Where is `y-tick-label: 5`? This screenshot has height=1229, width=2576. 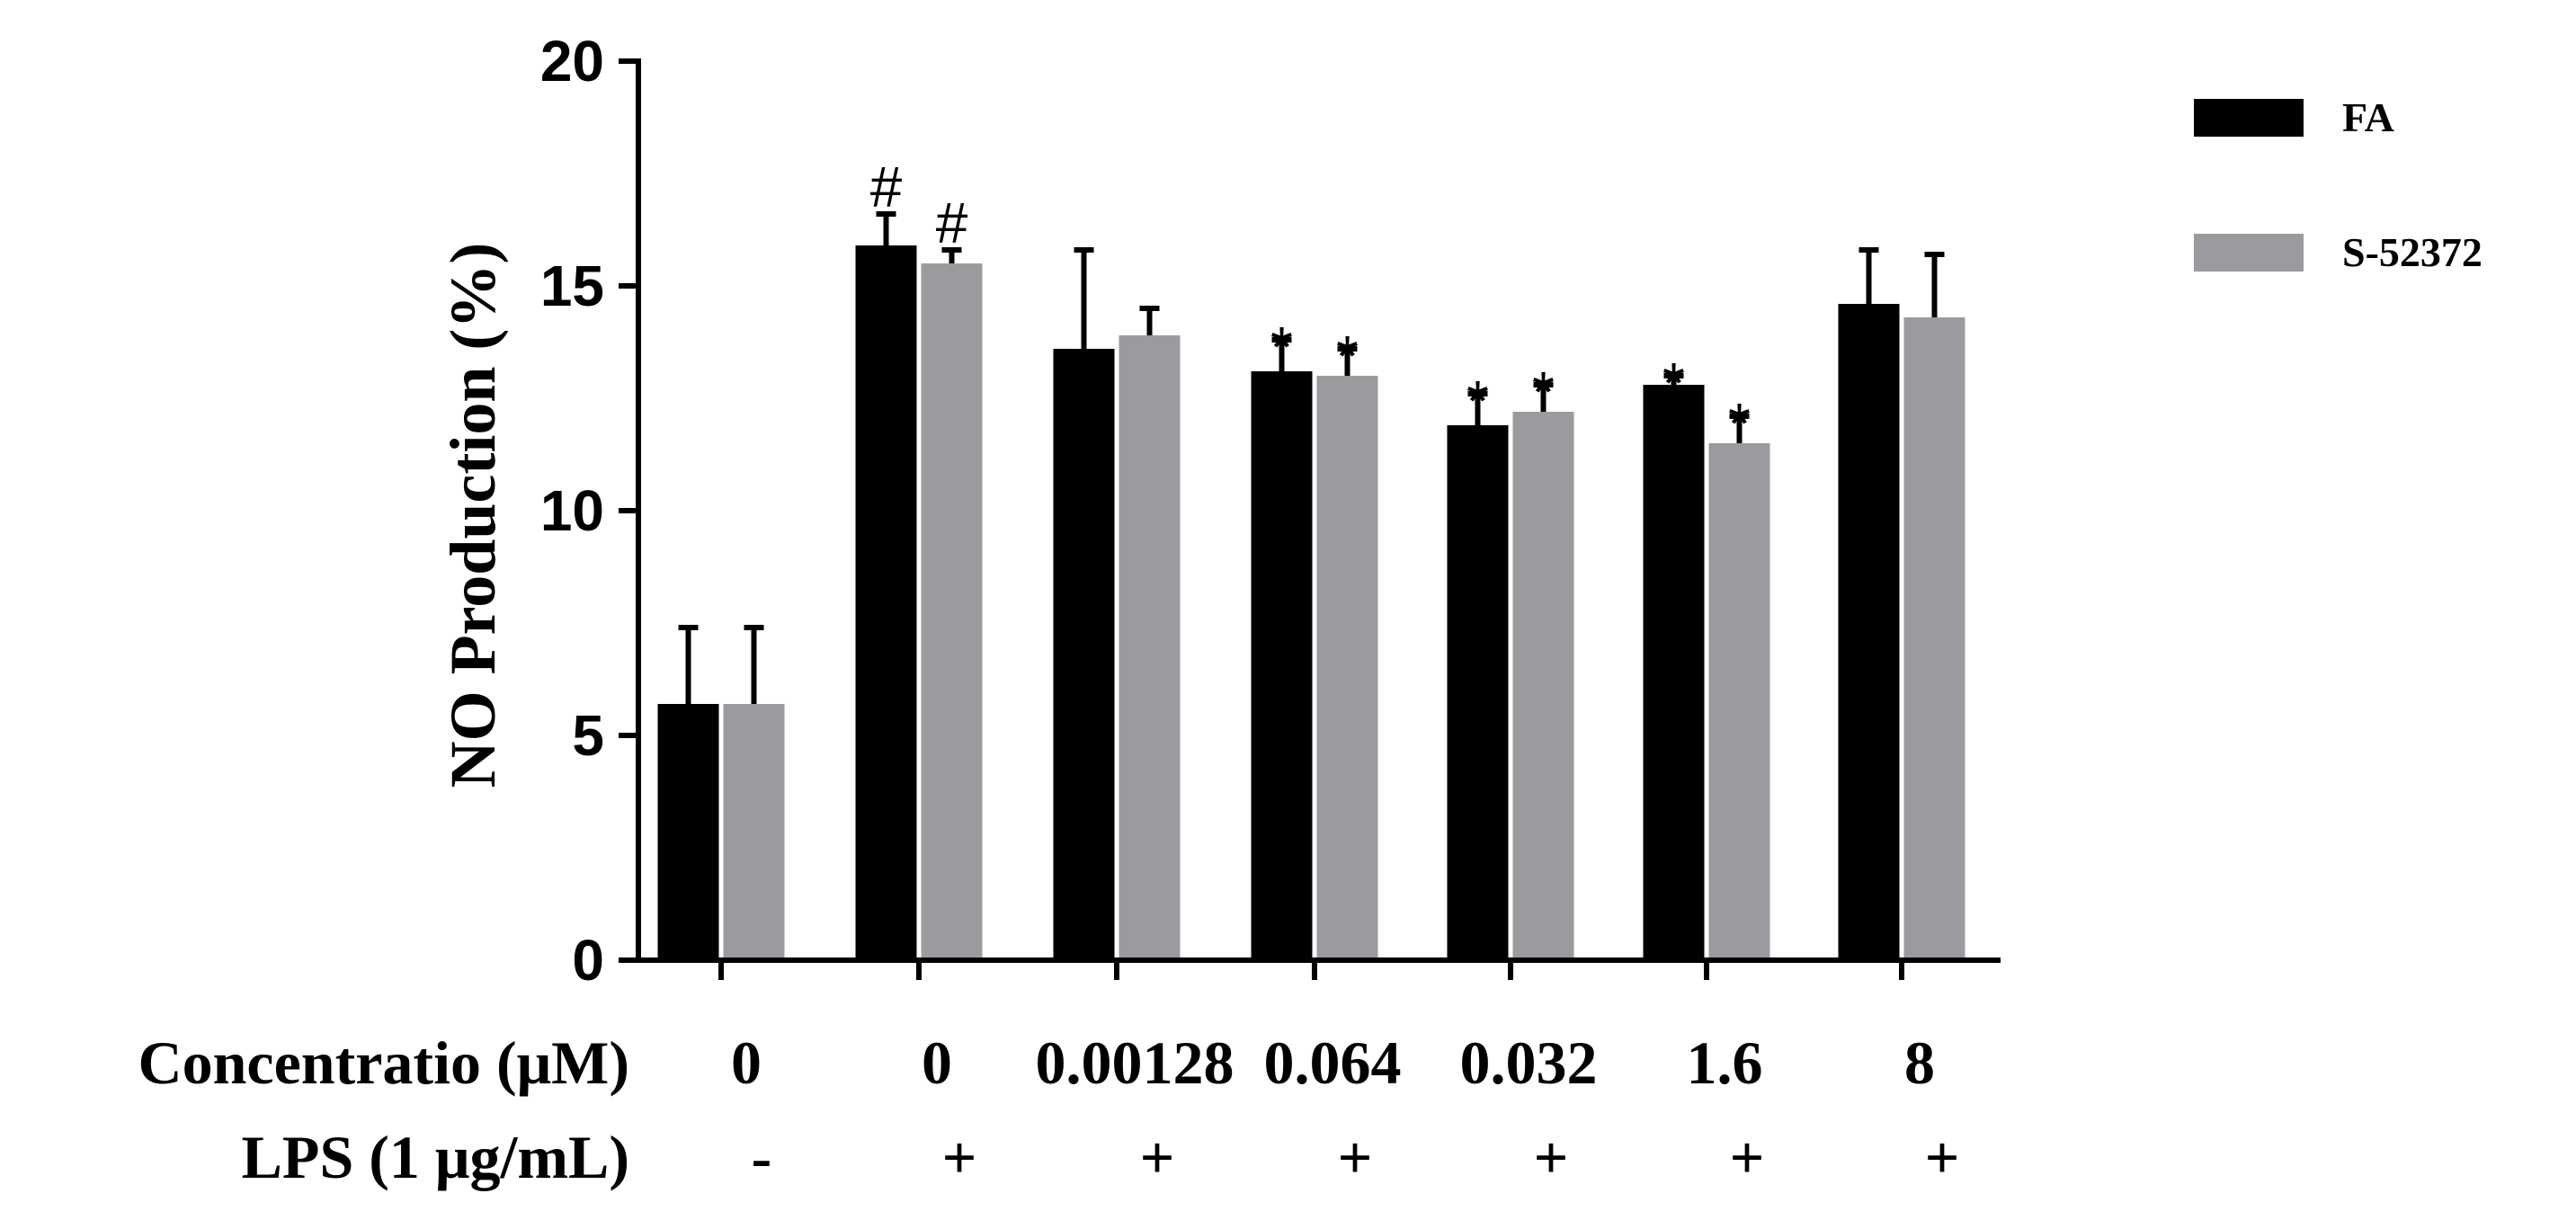
y-tick-label: 5 is located at coordinates (588, 735).